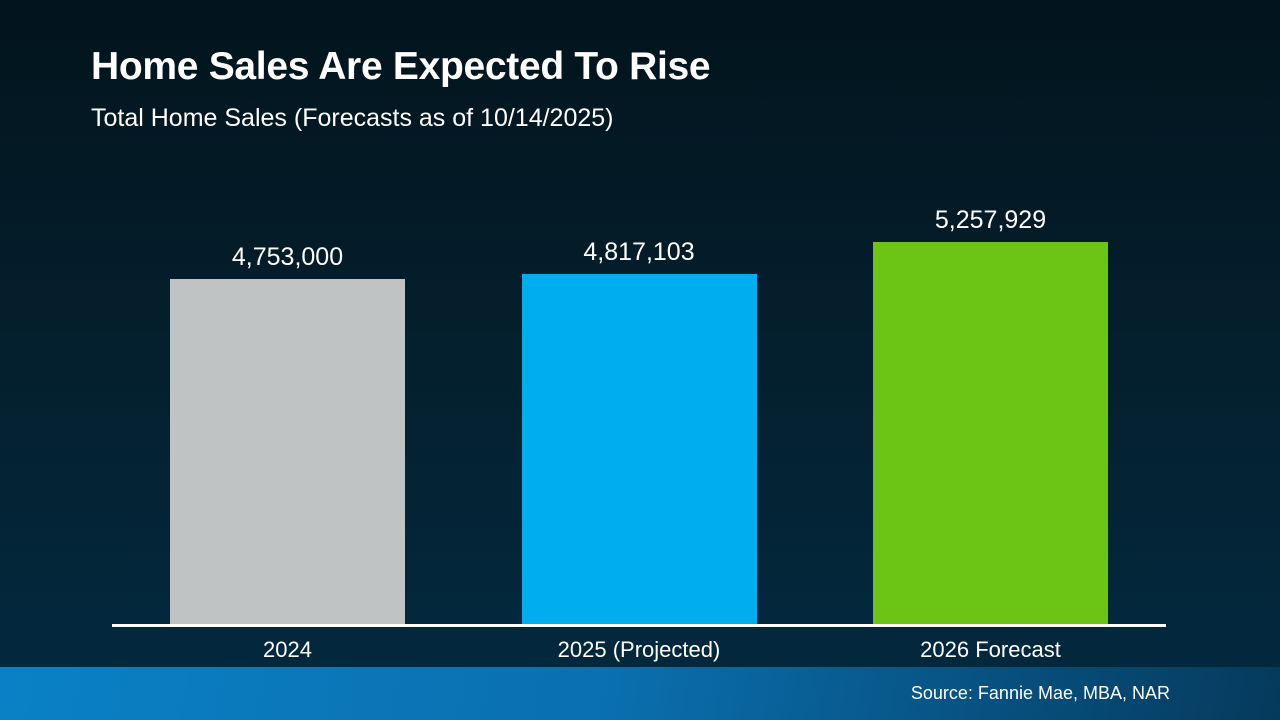 The height and width of the screenshot is (720, 1280). What do you see at coordinates (287, 451) in the screenshot?
I see `bar-2024` at bounding box center [287, 451].